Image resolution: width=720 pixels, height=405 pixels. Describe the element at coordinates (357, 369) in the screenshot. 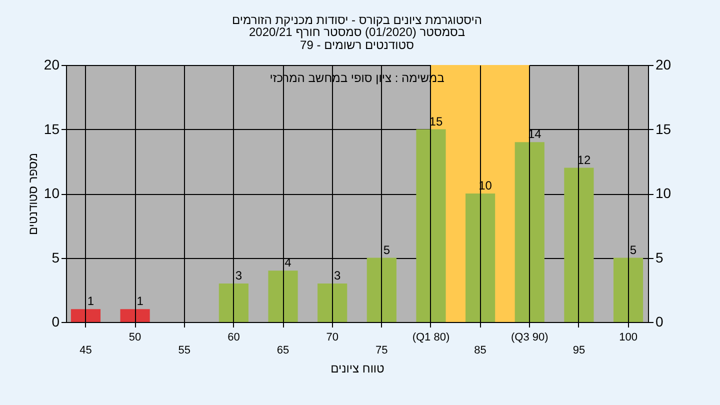

I see `x-axis-title: טווח ציונים` at that location.